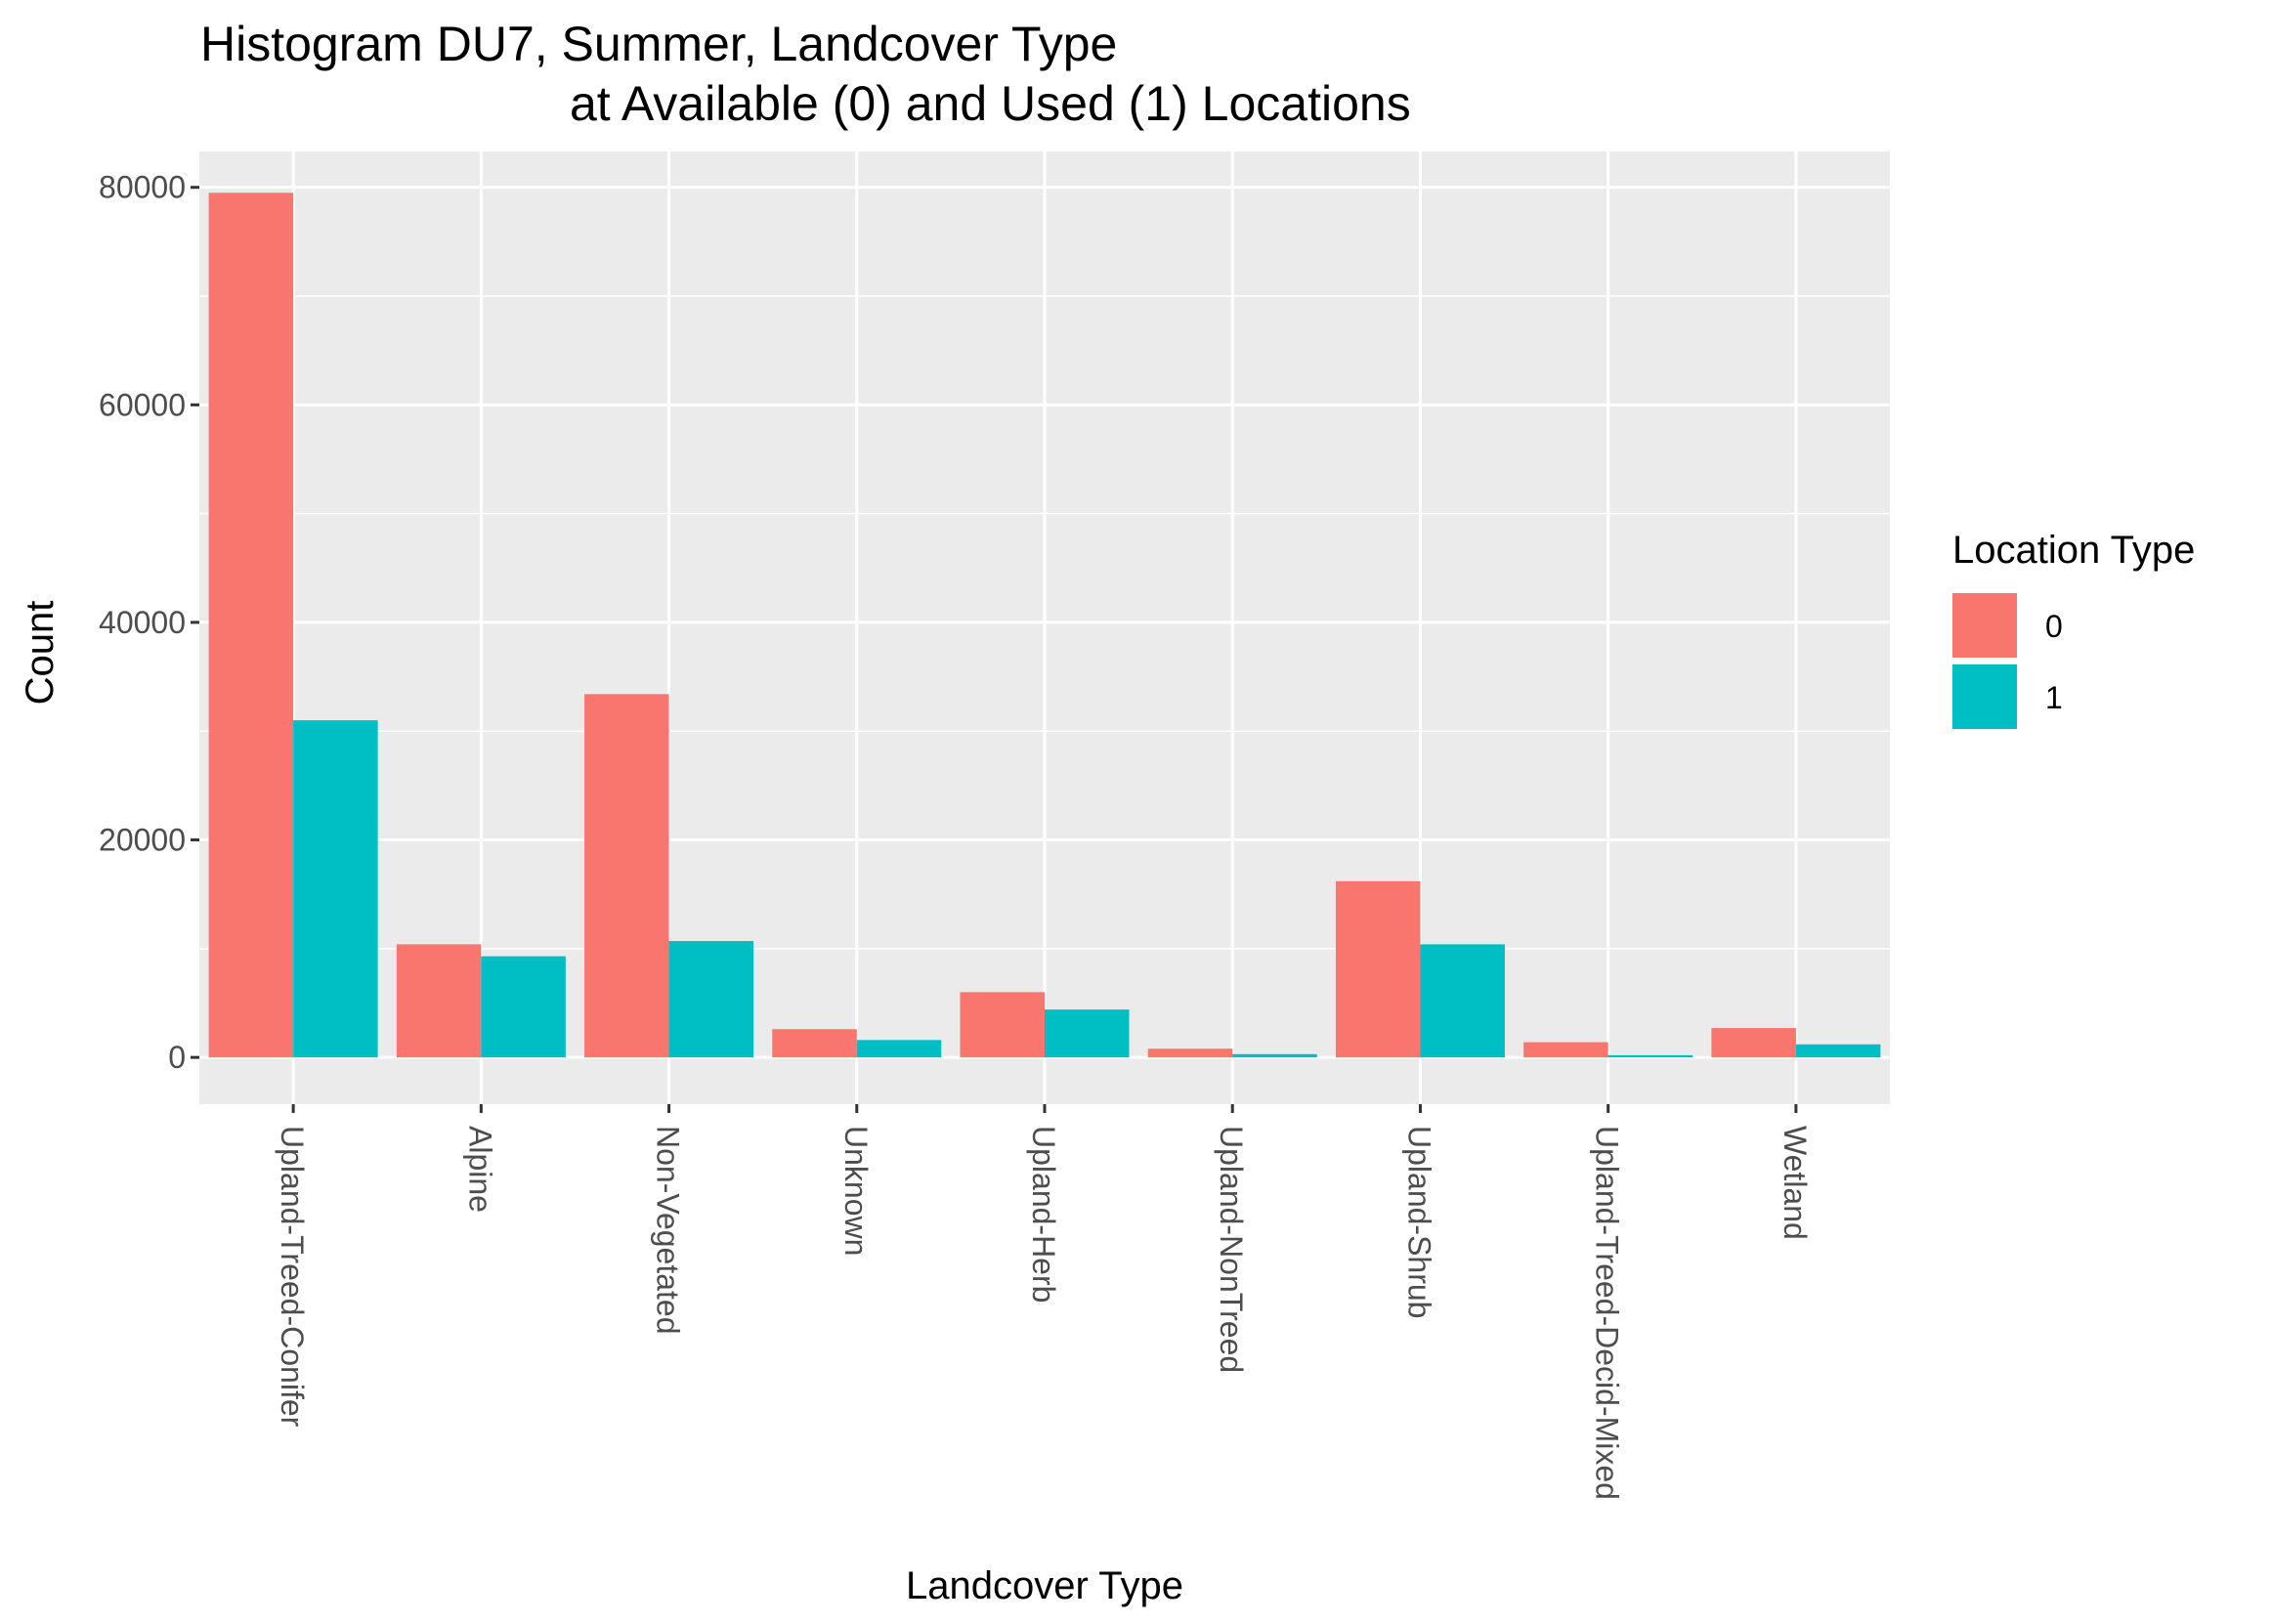 This screenshot has width=2271, height=1624. Describe the element at coordinates (856, 1191) in the screenshot. I see `x-tick-label: Unknown` at that location.